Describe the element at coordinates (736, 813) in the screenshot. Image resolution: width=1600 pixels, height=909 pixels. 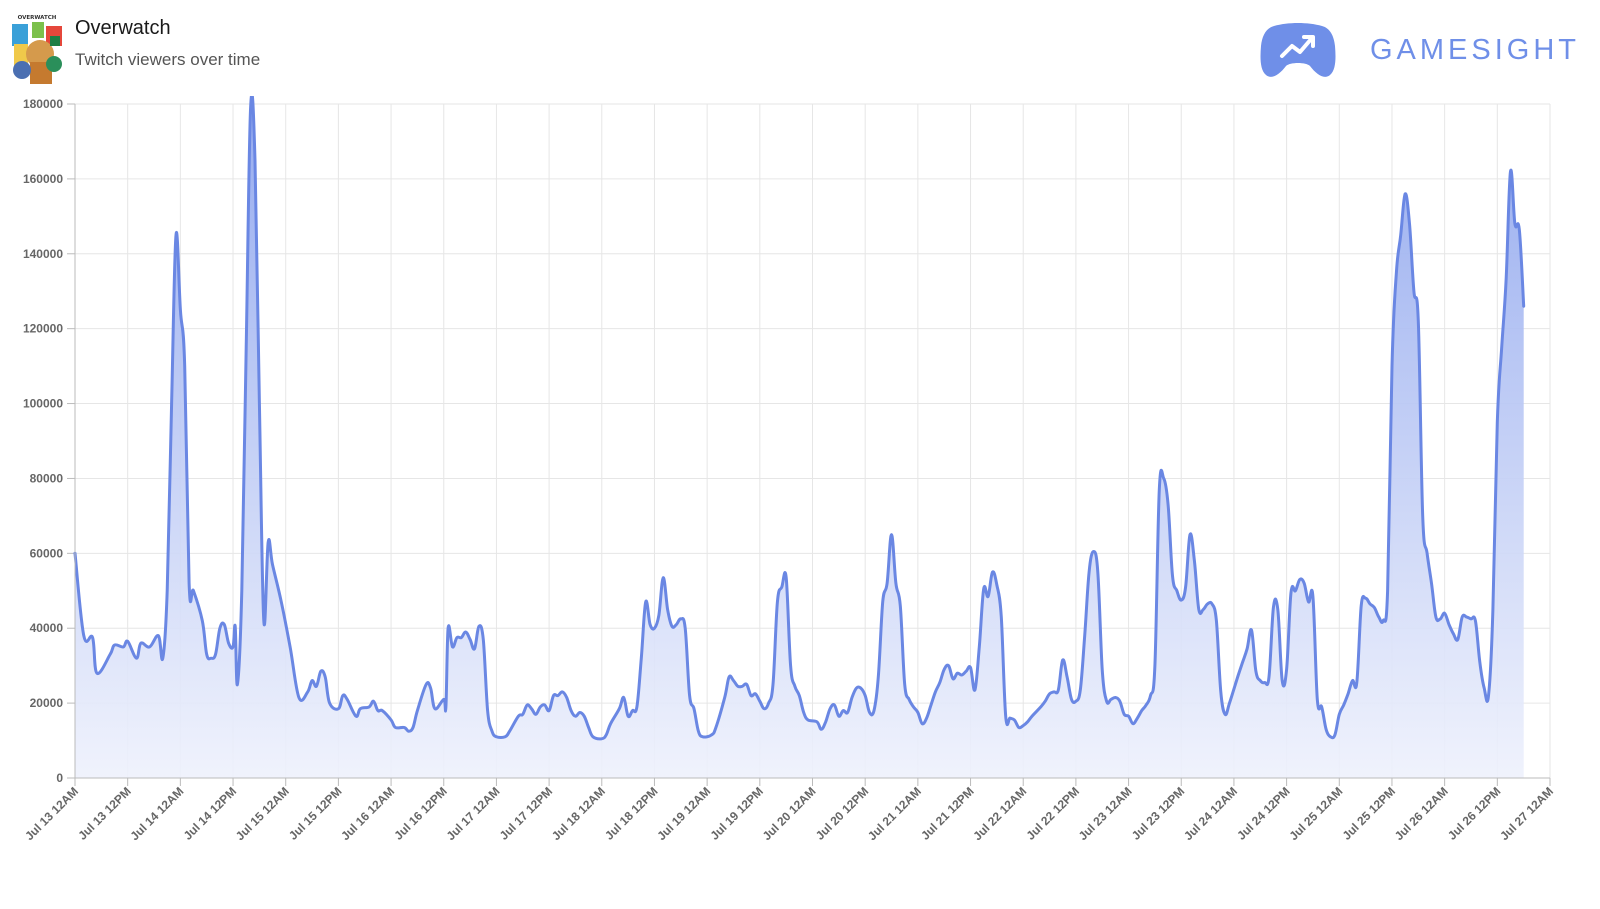
I see `x-tick-label: Jul 19 12PM` at that location.